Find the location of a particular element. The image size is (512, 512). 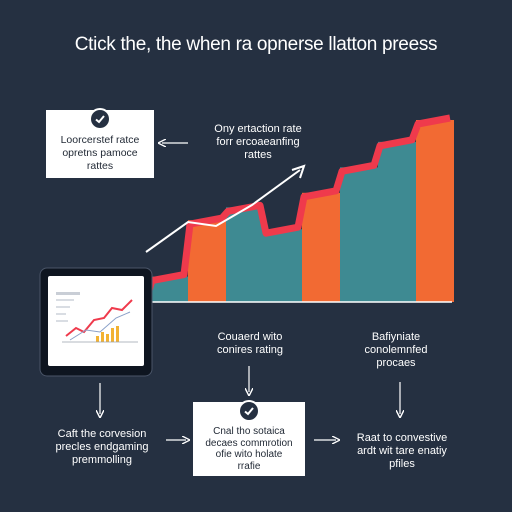

label-line: procaes is located at coordinates (396, 363).